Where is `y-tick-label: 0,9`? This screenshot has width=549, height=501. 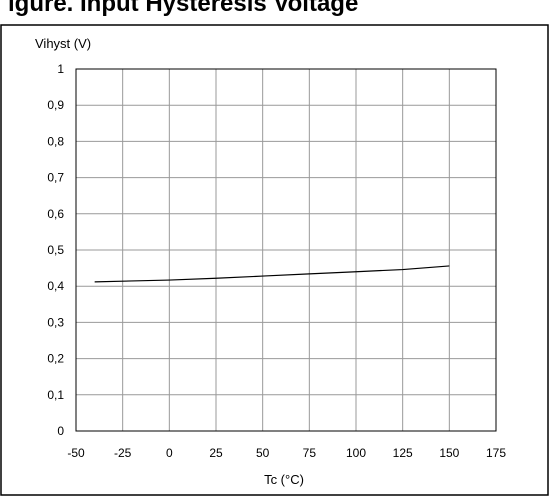
y-tick-label: 0,9 is located at coordinates (55, 105).